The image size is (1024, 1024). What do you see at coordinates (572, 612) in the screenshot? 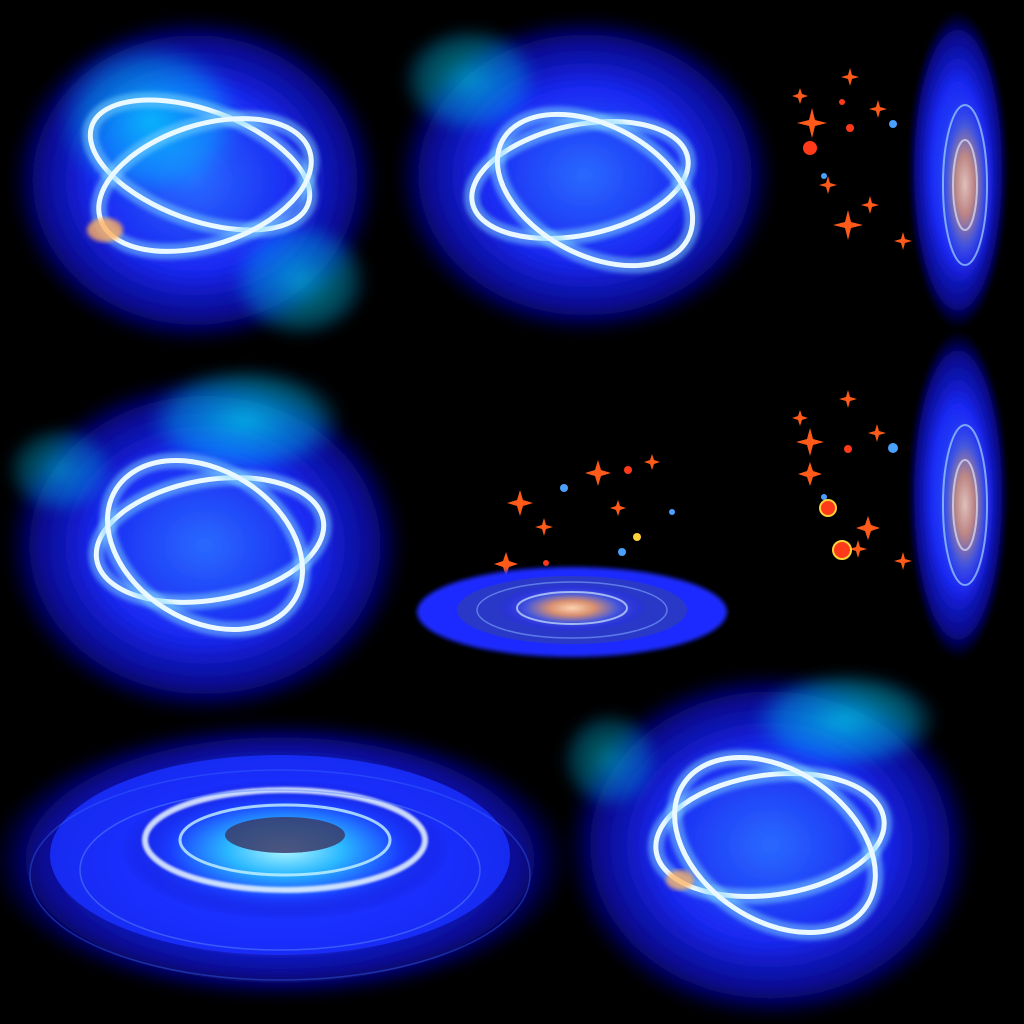
I see `ground-portal-small` at bounding box center [572, 612].